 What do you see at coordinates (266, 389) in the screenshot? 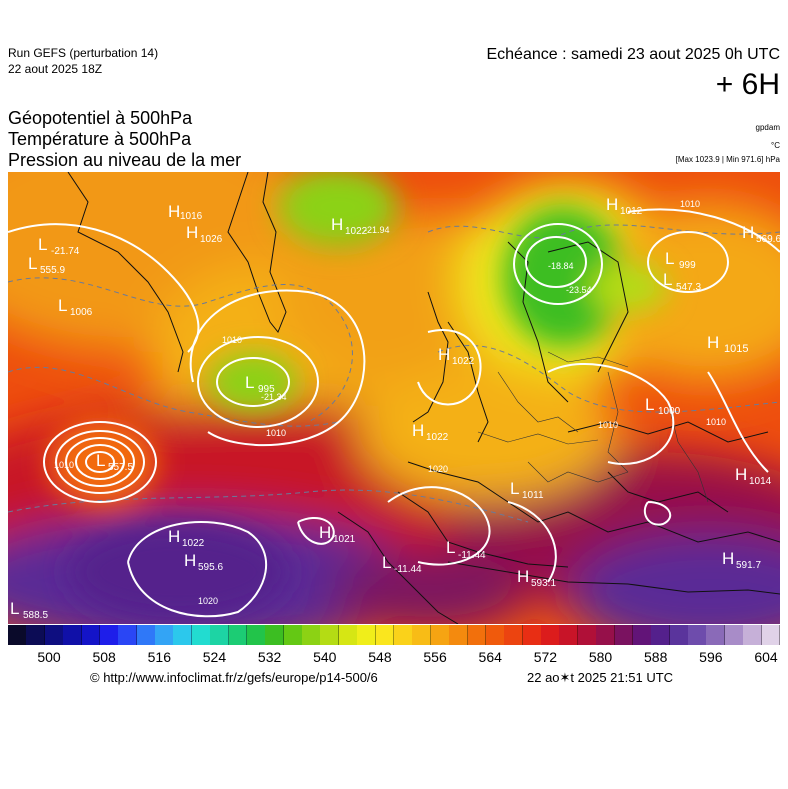
I see `low-value: 995` at bounding box center [266, 389].